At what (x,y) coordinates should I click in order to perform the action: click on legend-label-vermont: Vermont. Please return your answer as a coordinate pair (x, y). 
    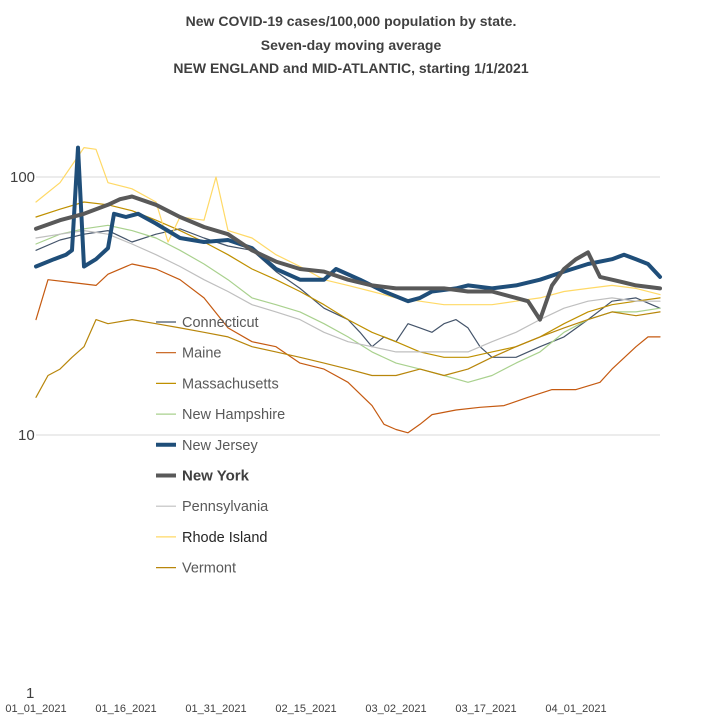
    Looking at the image, I should click on (209, 569).